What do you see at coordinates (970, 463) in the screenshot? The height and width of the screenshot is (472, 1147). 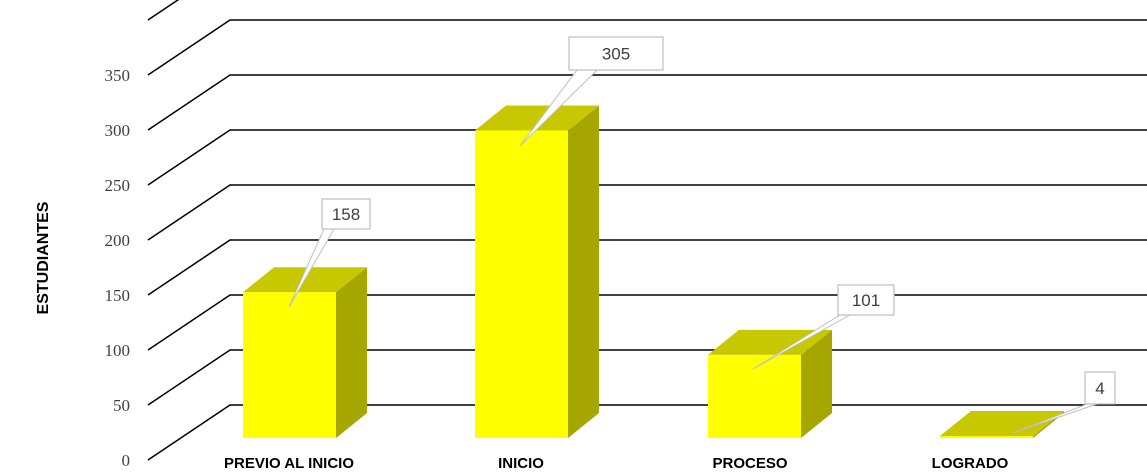 I see `category-label: LOGRADO` at bounding box center [970, 463].